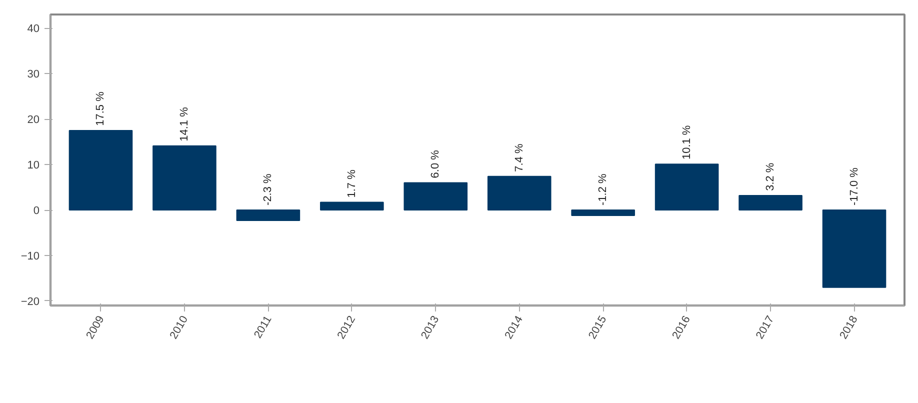 The width and height of the screenshot is (918, 403). I want to click on y-tick-label: 40, so click(33, 29).